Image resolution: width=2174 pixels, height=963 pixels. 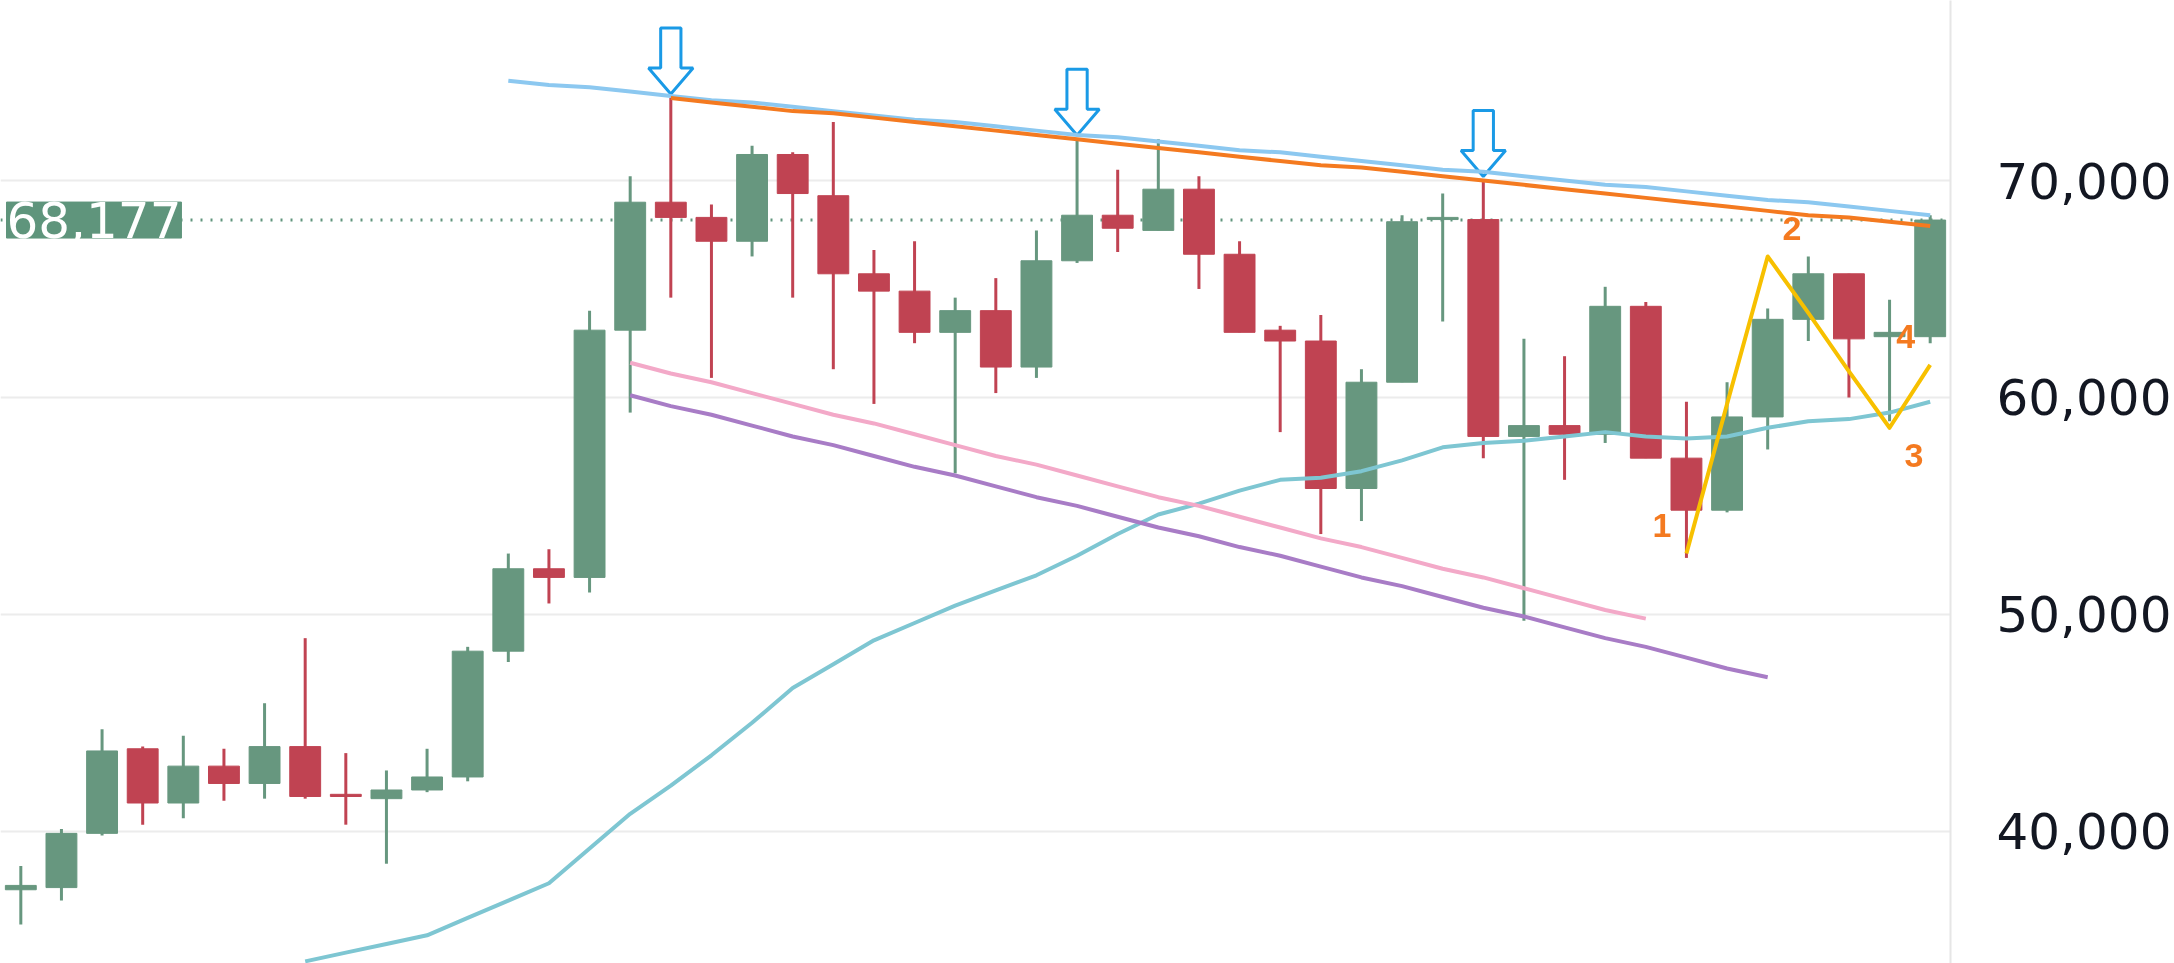 What do you see at coordinates (2084, 398) in the screenshot?
I see `y-tick-label: 60,000` at bounding box center [2084, 398].